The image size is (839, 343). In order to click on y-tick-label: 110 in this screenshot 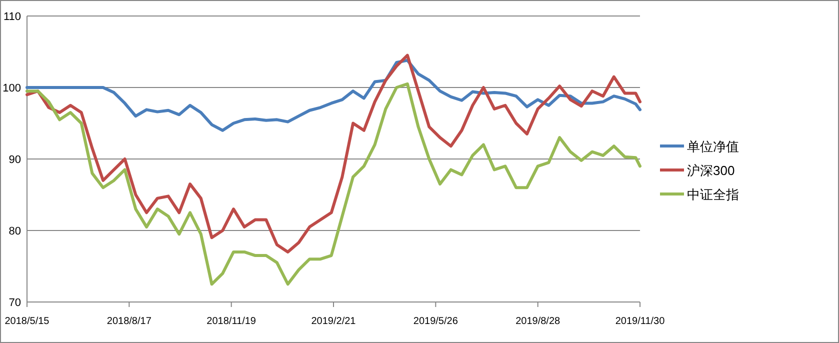, I will do `click(12, 17)`.